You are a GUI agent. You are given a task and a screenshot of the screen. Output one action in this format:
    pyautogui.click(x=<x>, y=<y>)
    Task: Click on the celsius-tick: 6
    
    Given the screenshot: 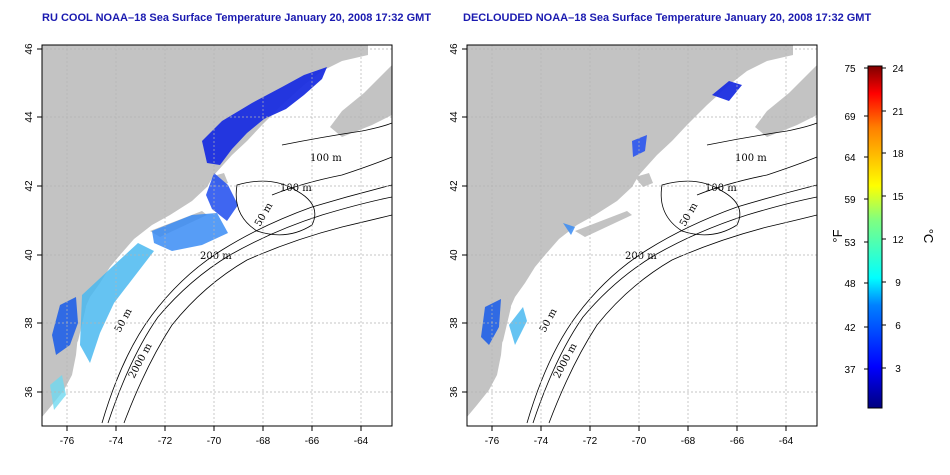 What is the action you would take?
    pyautogui.click(x=898, y=326)
    